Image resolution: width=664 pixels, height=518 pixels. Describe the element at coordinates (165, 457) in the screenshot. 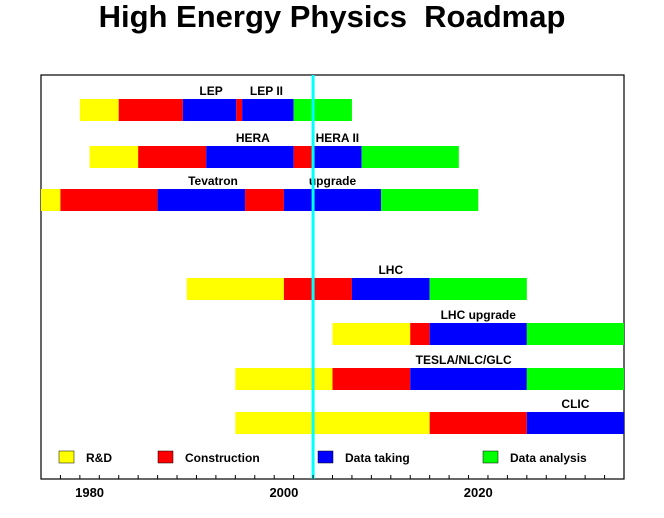

I see `legend-swatch-construction` at that location.